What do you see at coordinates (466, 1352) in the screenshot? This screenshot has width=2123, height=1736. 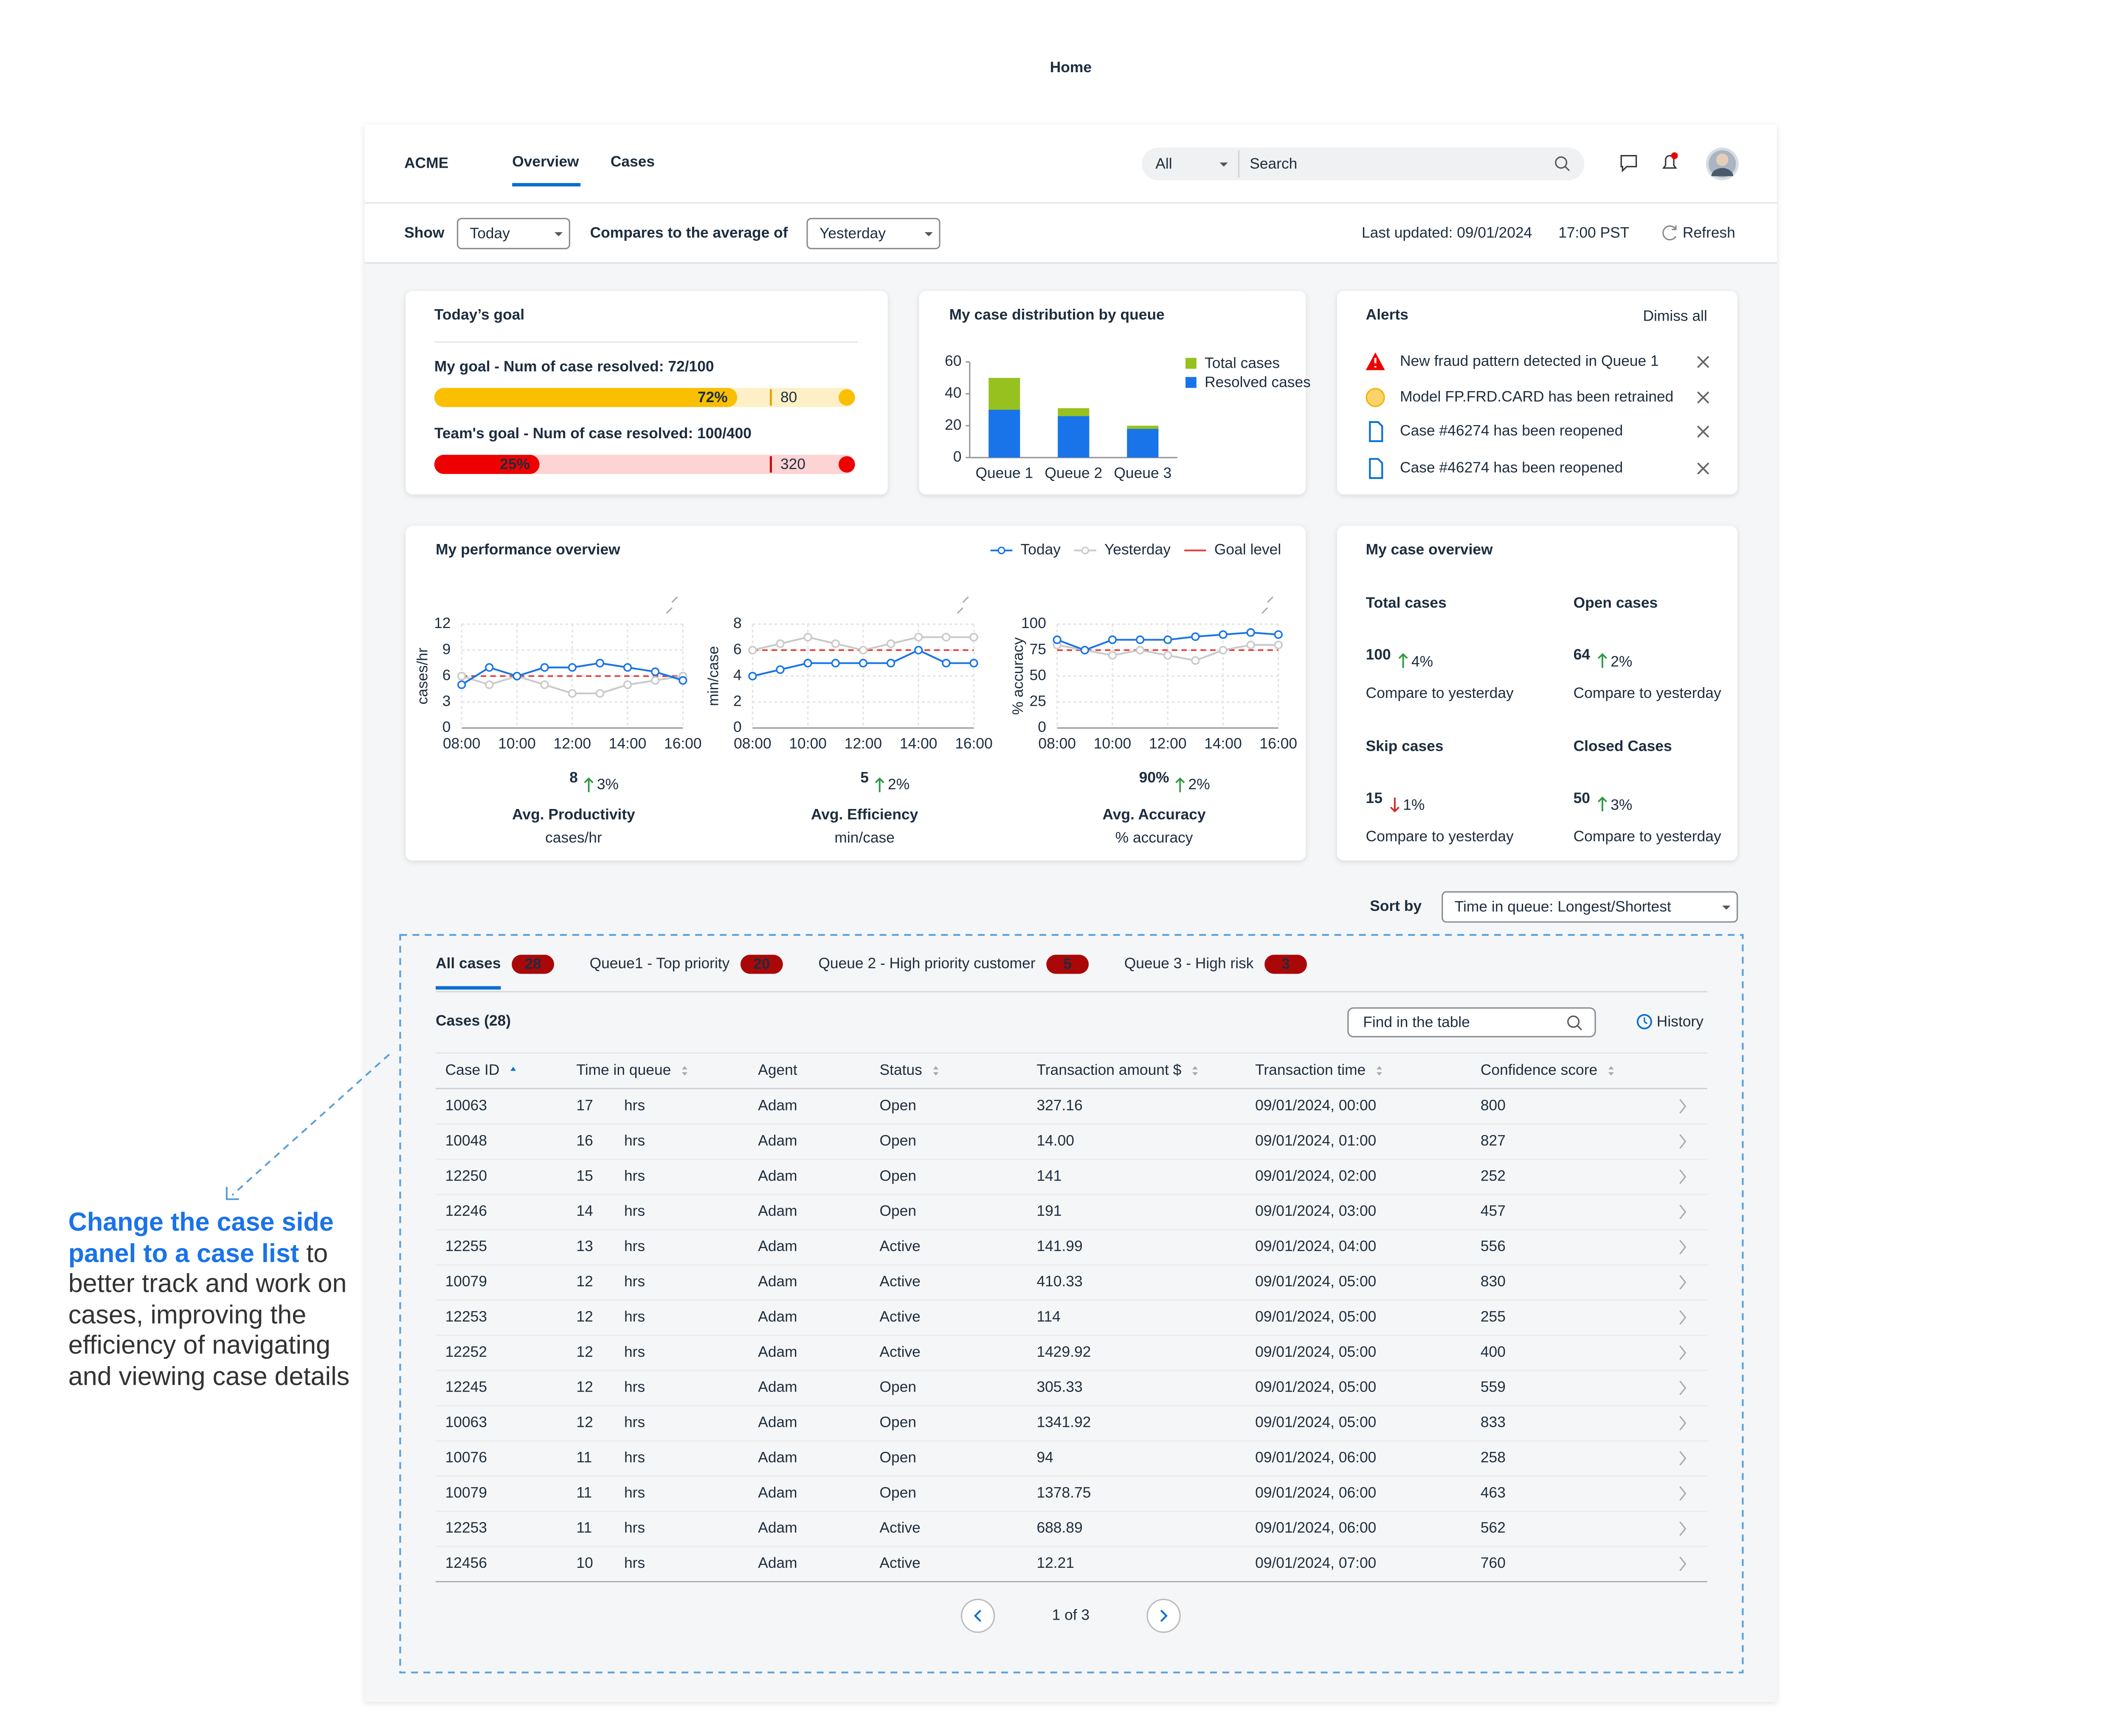 I see `case-id-link: 12252` at bounding box center [466, 1352].